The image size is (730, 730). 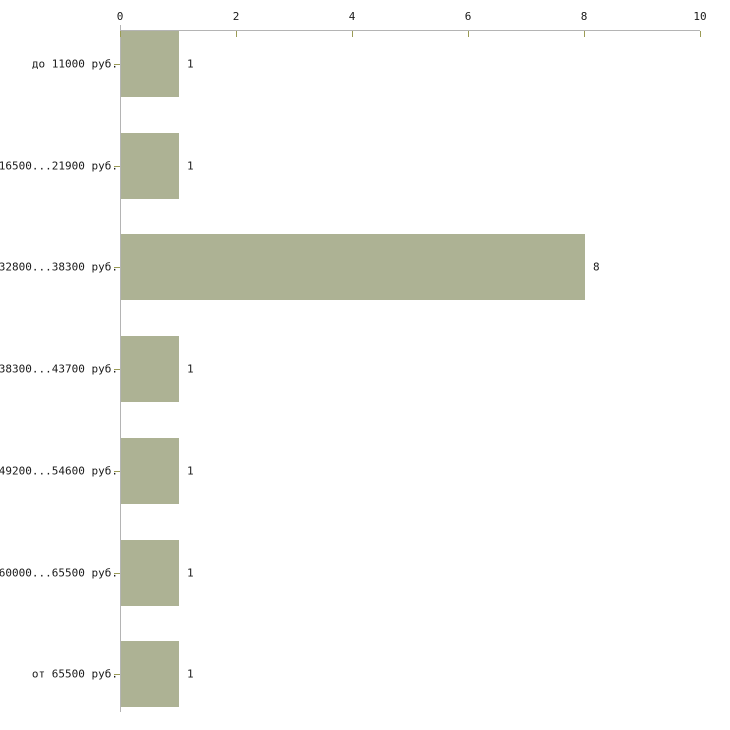 I want to click on category-label: 32800...38300 руб., so click(x=59, y=267).